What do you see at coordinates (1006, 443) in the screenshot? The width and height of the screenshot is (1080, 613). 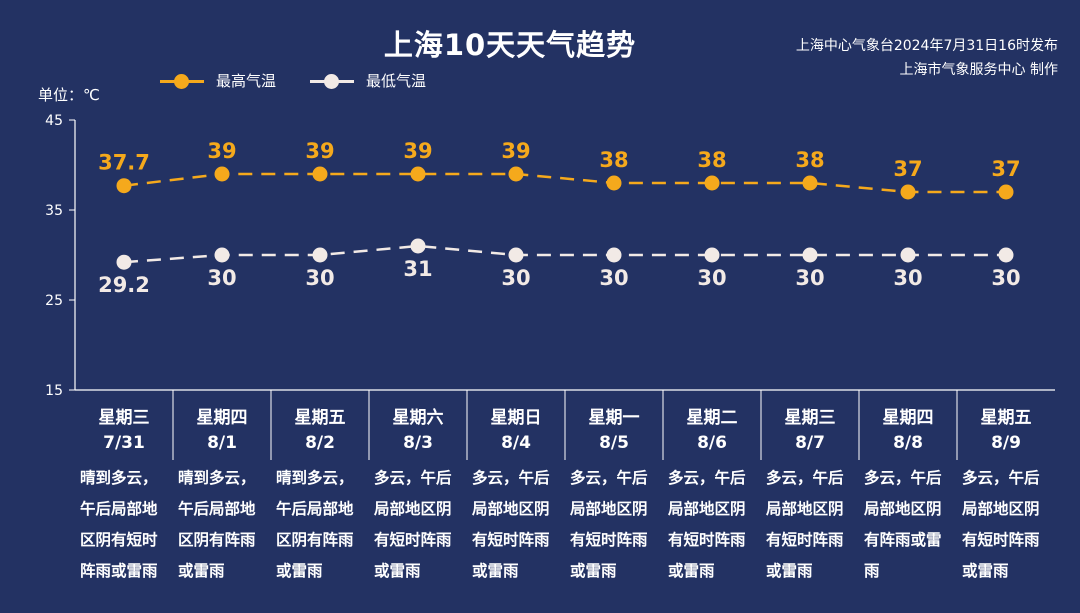 I see `date-label: 8/9` at bounding box center [1006, 443].